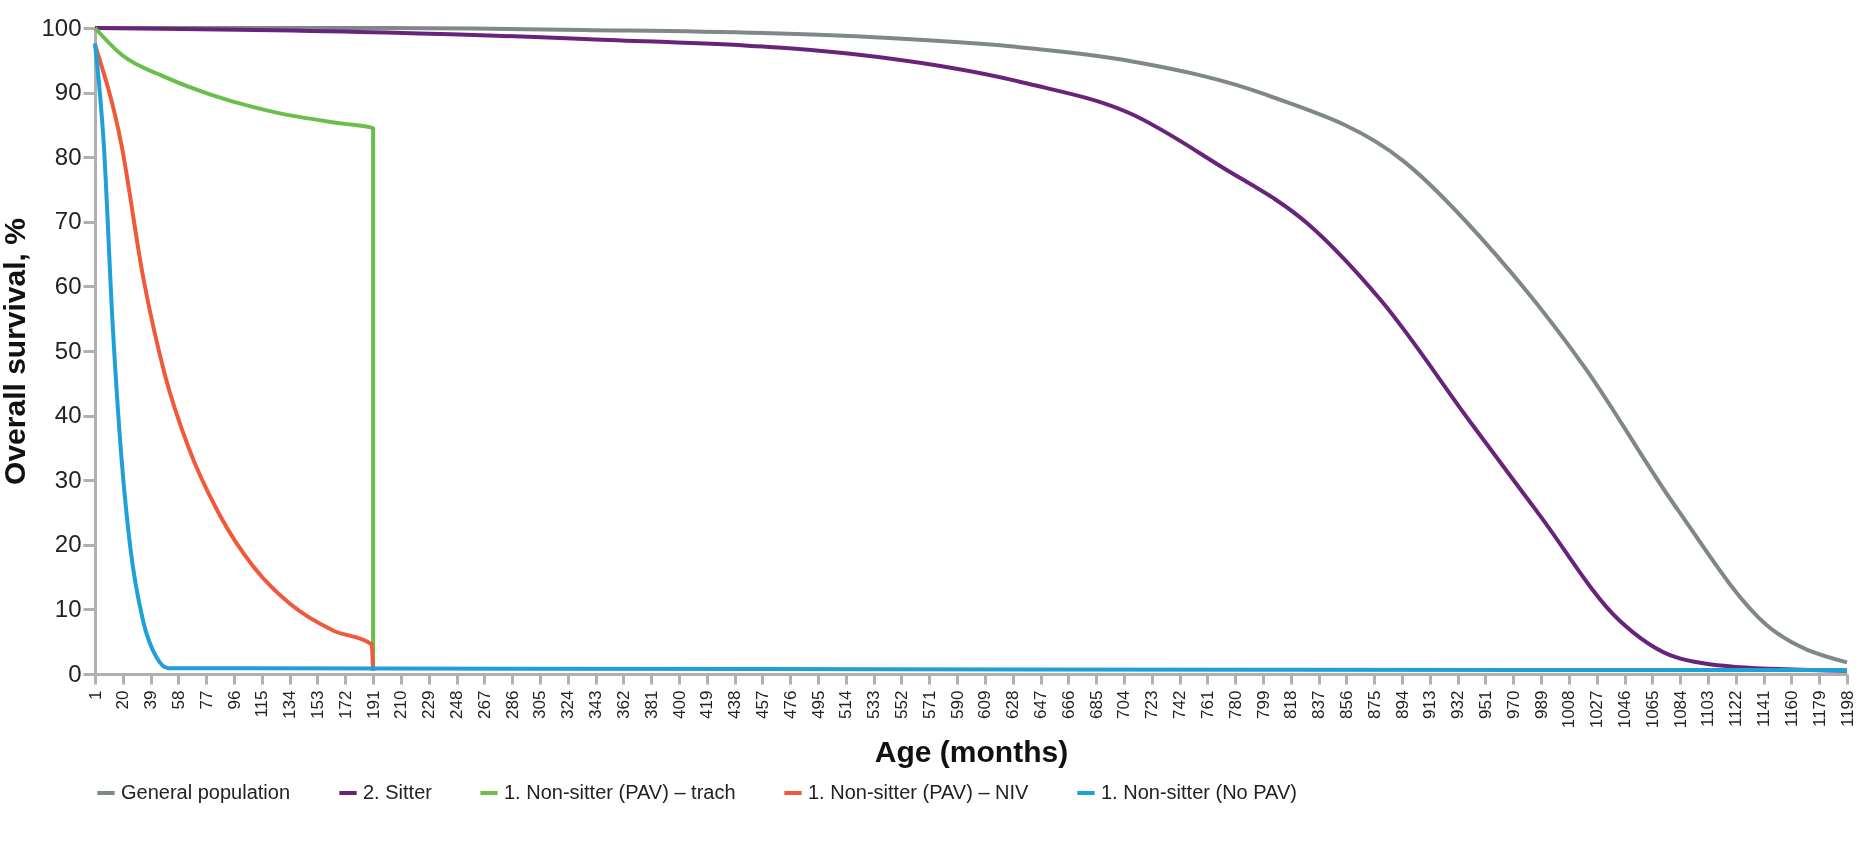 The width and height of the screenshot is (1869, 855). I want to click on x-tick-label: 286, so click(512, 704).